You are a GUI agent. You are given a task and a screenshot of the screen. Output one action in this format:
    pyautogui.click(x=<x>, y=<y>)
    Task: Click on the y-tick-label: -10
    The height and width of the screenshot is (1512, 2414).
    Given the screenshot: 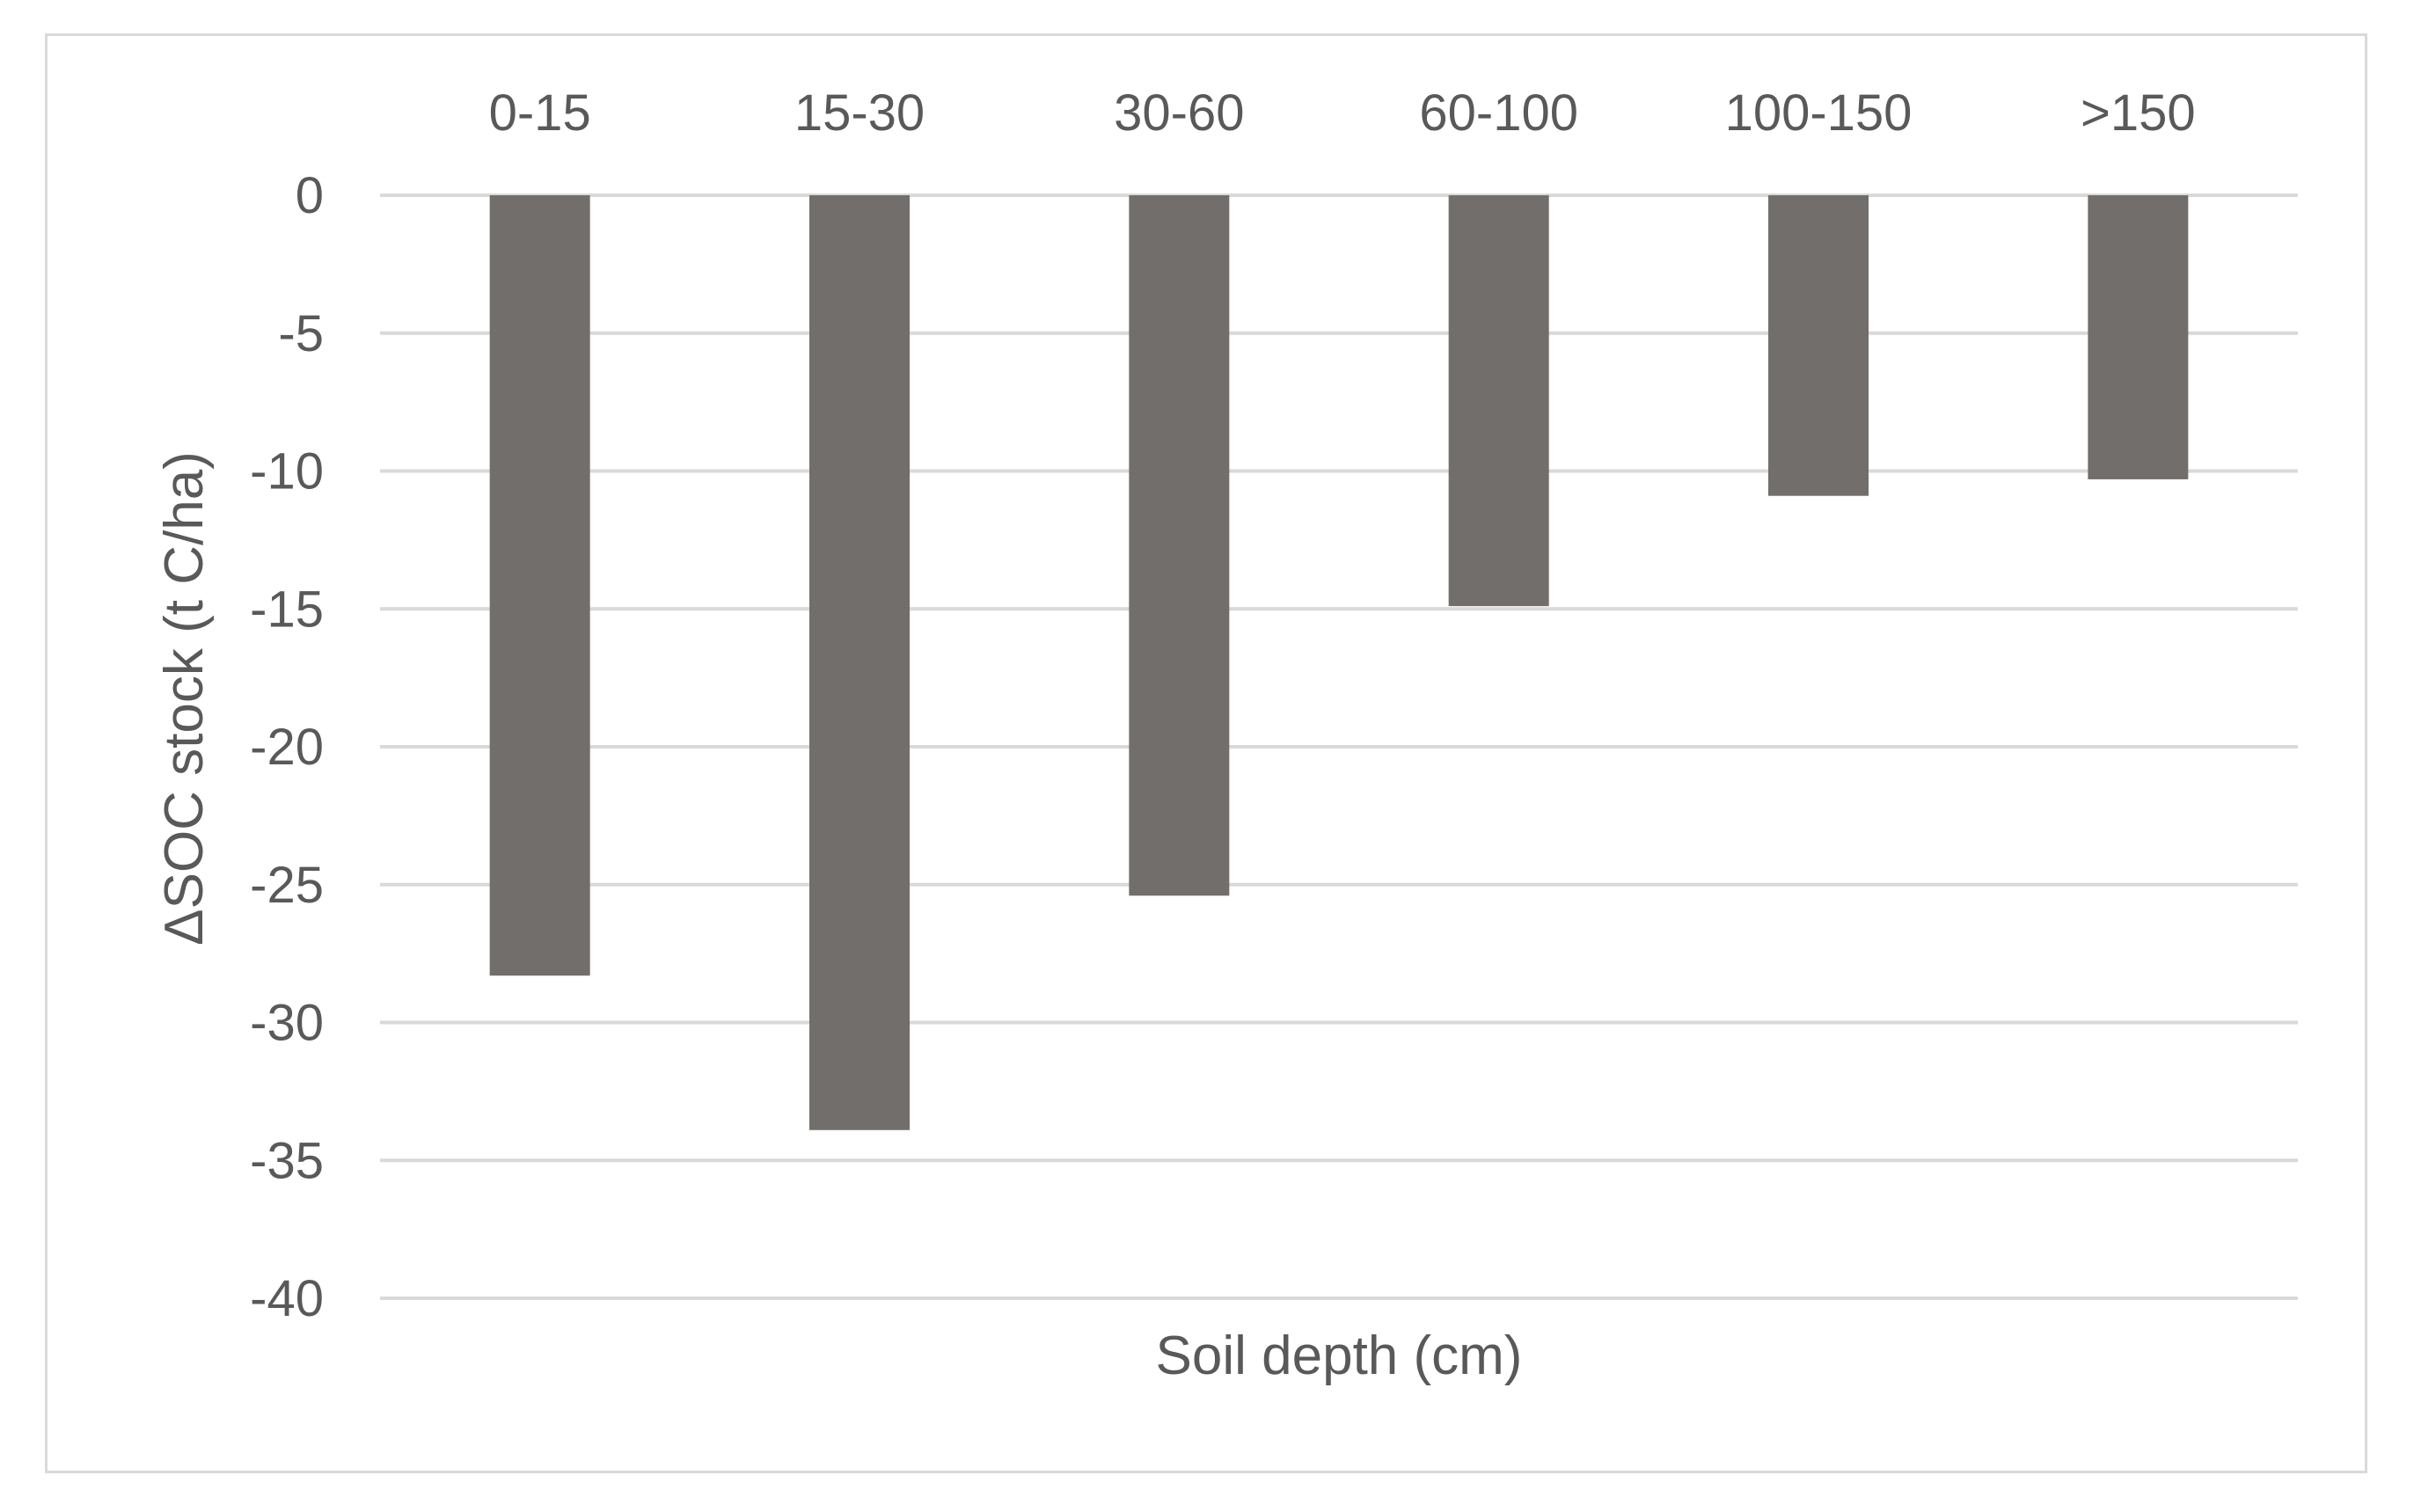 What is the action you would take?
    pyautogui.click(x=287, y=471)
    